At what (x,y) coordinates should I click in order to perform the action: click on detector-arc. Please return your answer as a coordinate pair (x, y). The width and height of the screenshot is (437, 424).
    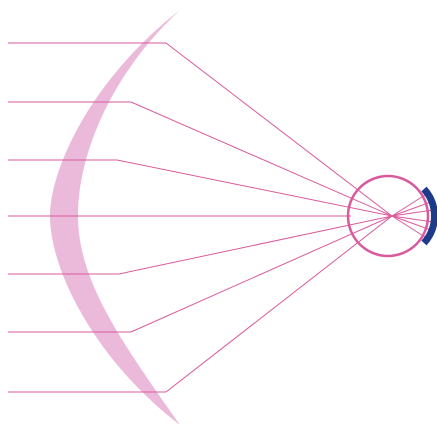
    Looking at the image, I should click on (429, 216).